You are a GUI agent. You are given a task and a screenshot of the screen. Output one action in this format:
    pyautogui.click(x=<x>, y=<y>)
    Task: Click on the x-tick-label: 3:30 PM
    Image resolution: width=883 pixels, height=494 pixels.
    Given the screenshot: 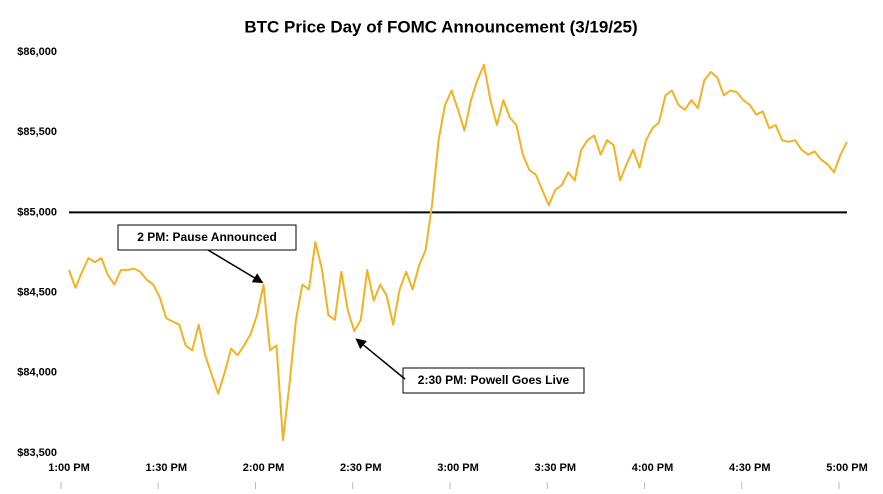 What is the action you would take?
    pyautogui.click(x=555, y=468)
    